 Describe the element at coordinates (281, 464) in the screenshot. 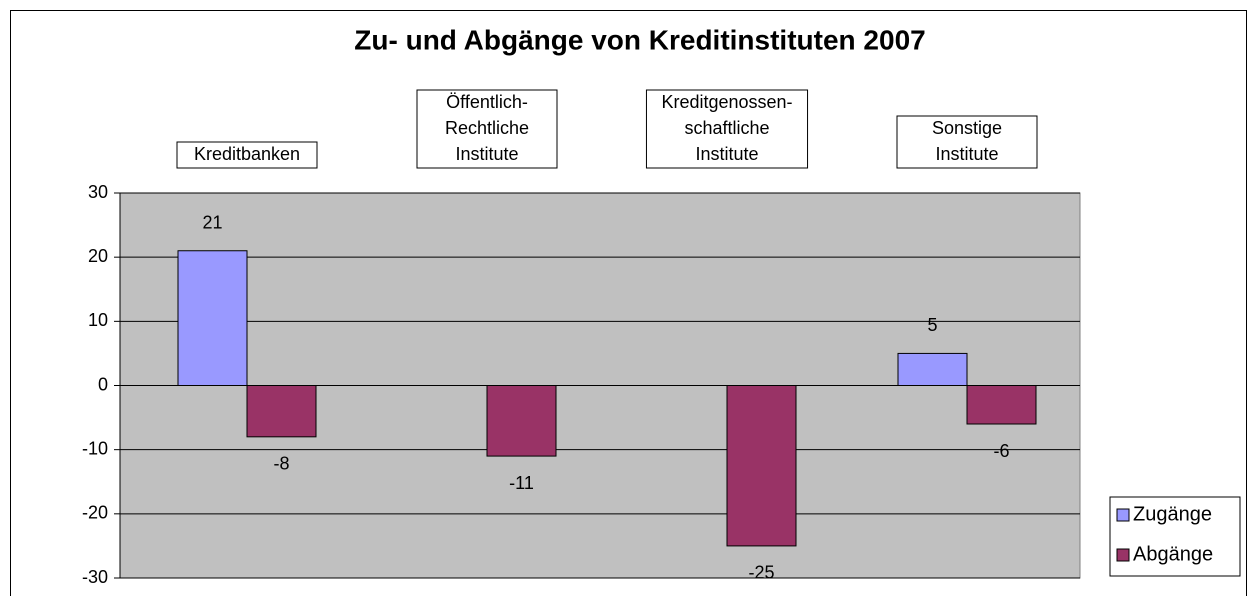

I see `value-label: -8` at that location.